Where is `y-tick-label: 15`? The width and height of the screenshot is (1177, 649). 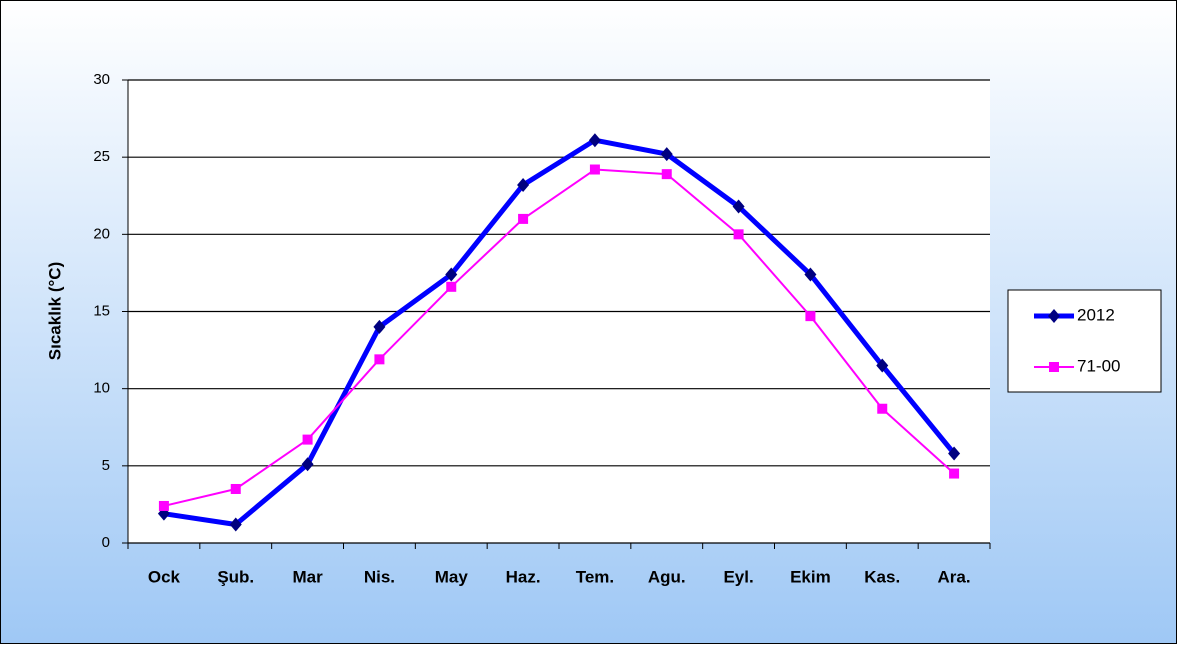 y-tick-label: 15 is located at coordinates (101, 310).